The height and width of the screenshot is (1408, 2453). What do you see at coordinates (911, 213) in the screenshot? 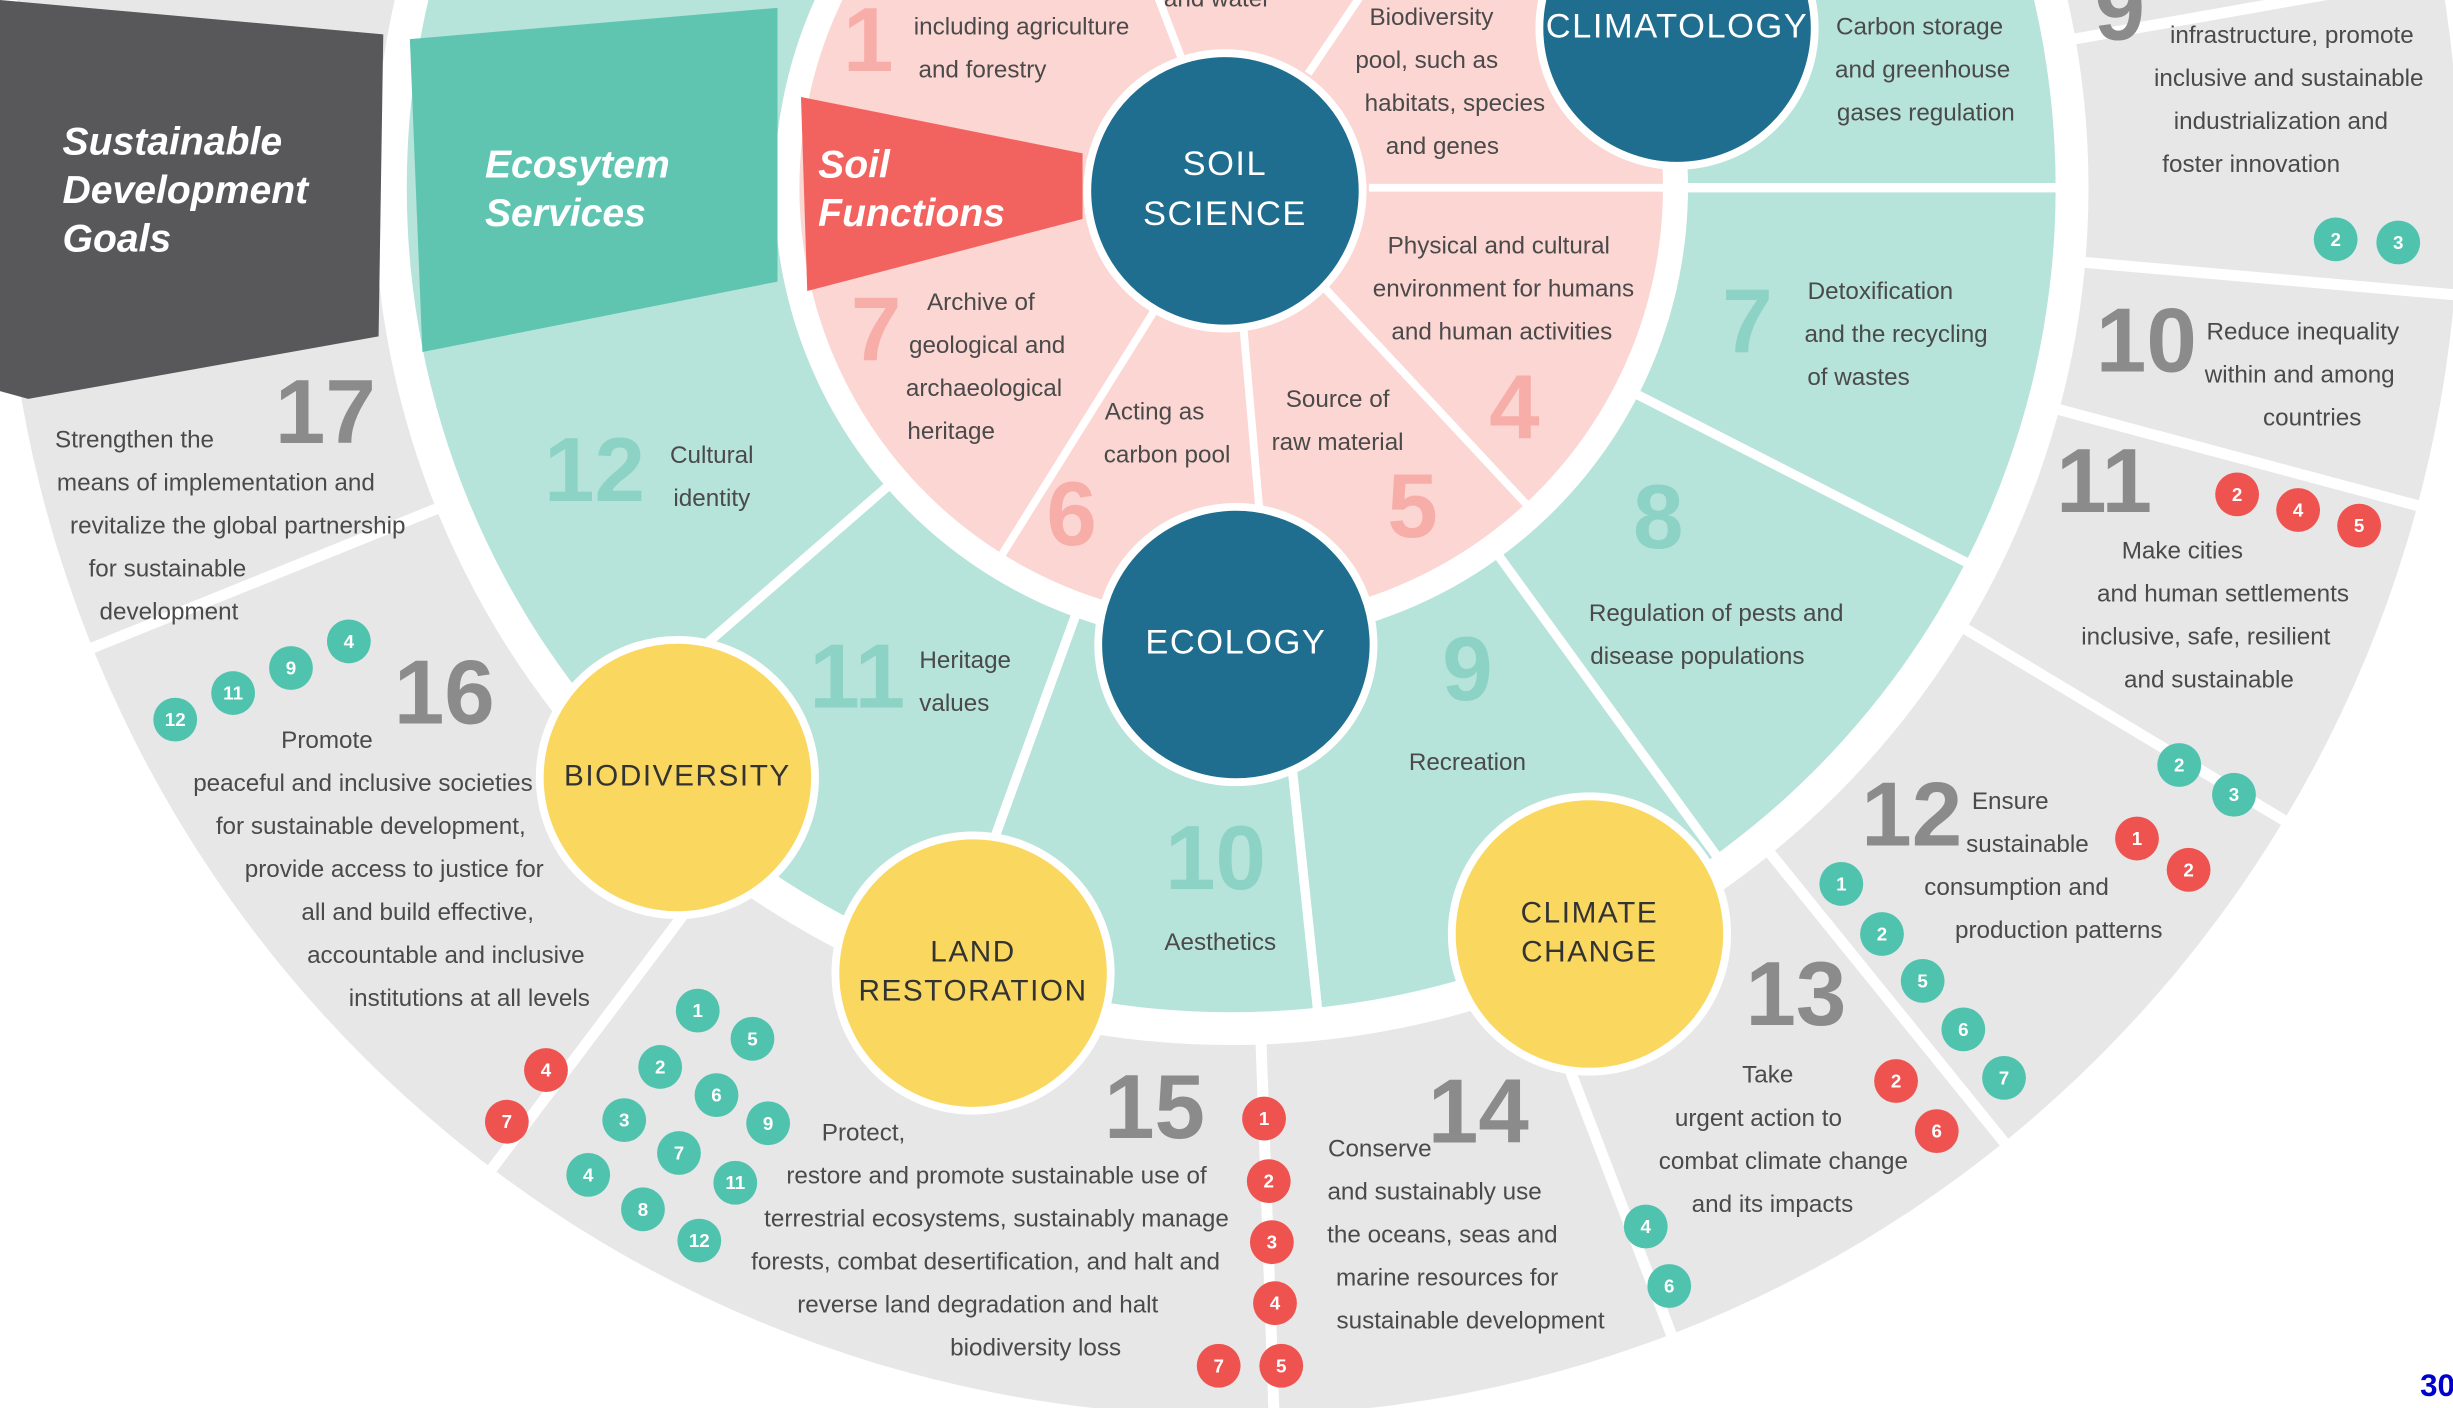
I see `tab-label: Functions` at bounding box center [911, 213].